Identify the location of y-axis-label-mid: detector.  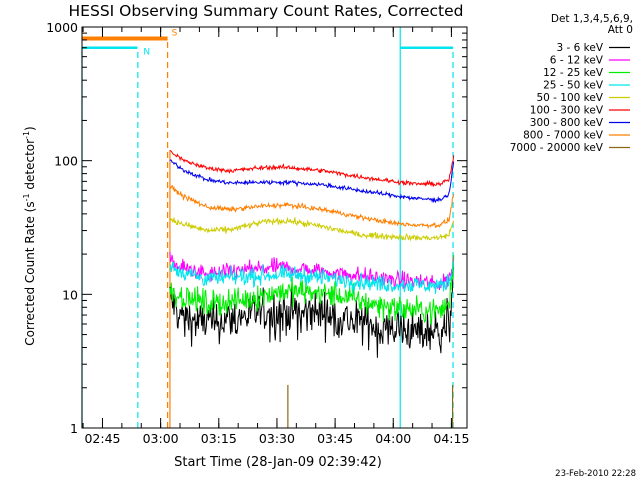
(30, 166).